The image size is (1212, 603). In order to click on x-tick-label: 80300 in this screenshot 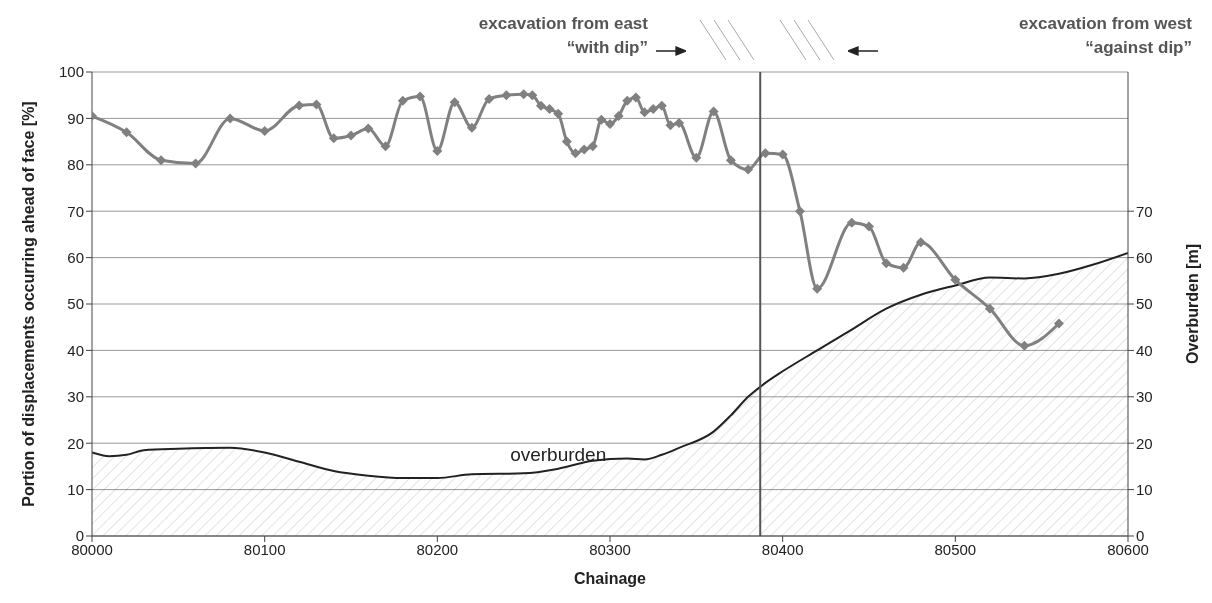, I will do `click(610, 549)`.